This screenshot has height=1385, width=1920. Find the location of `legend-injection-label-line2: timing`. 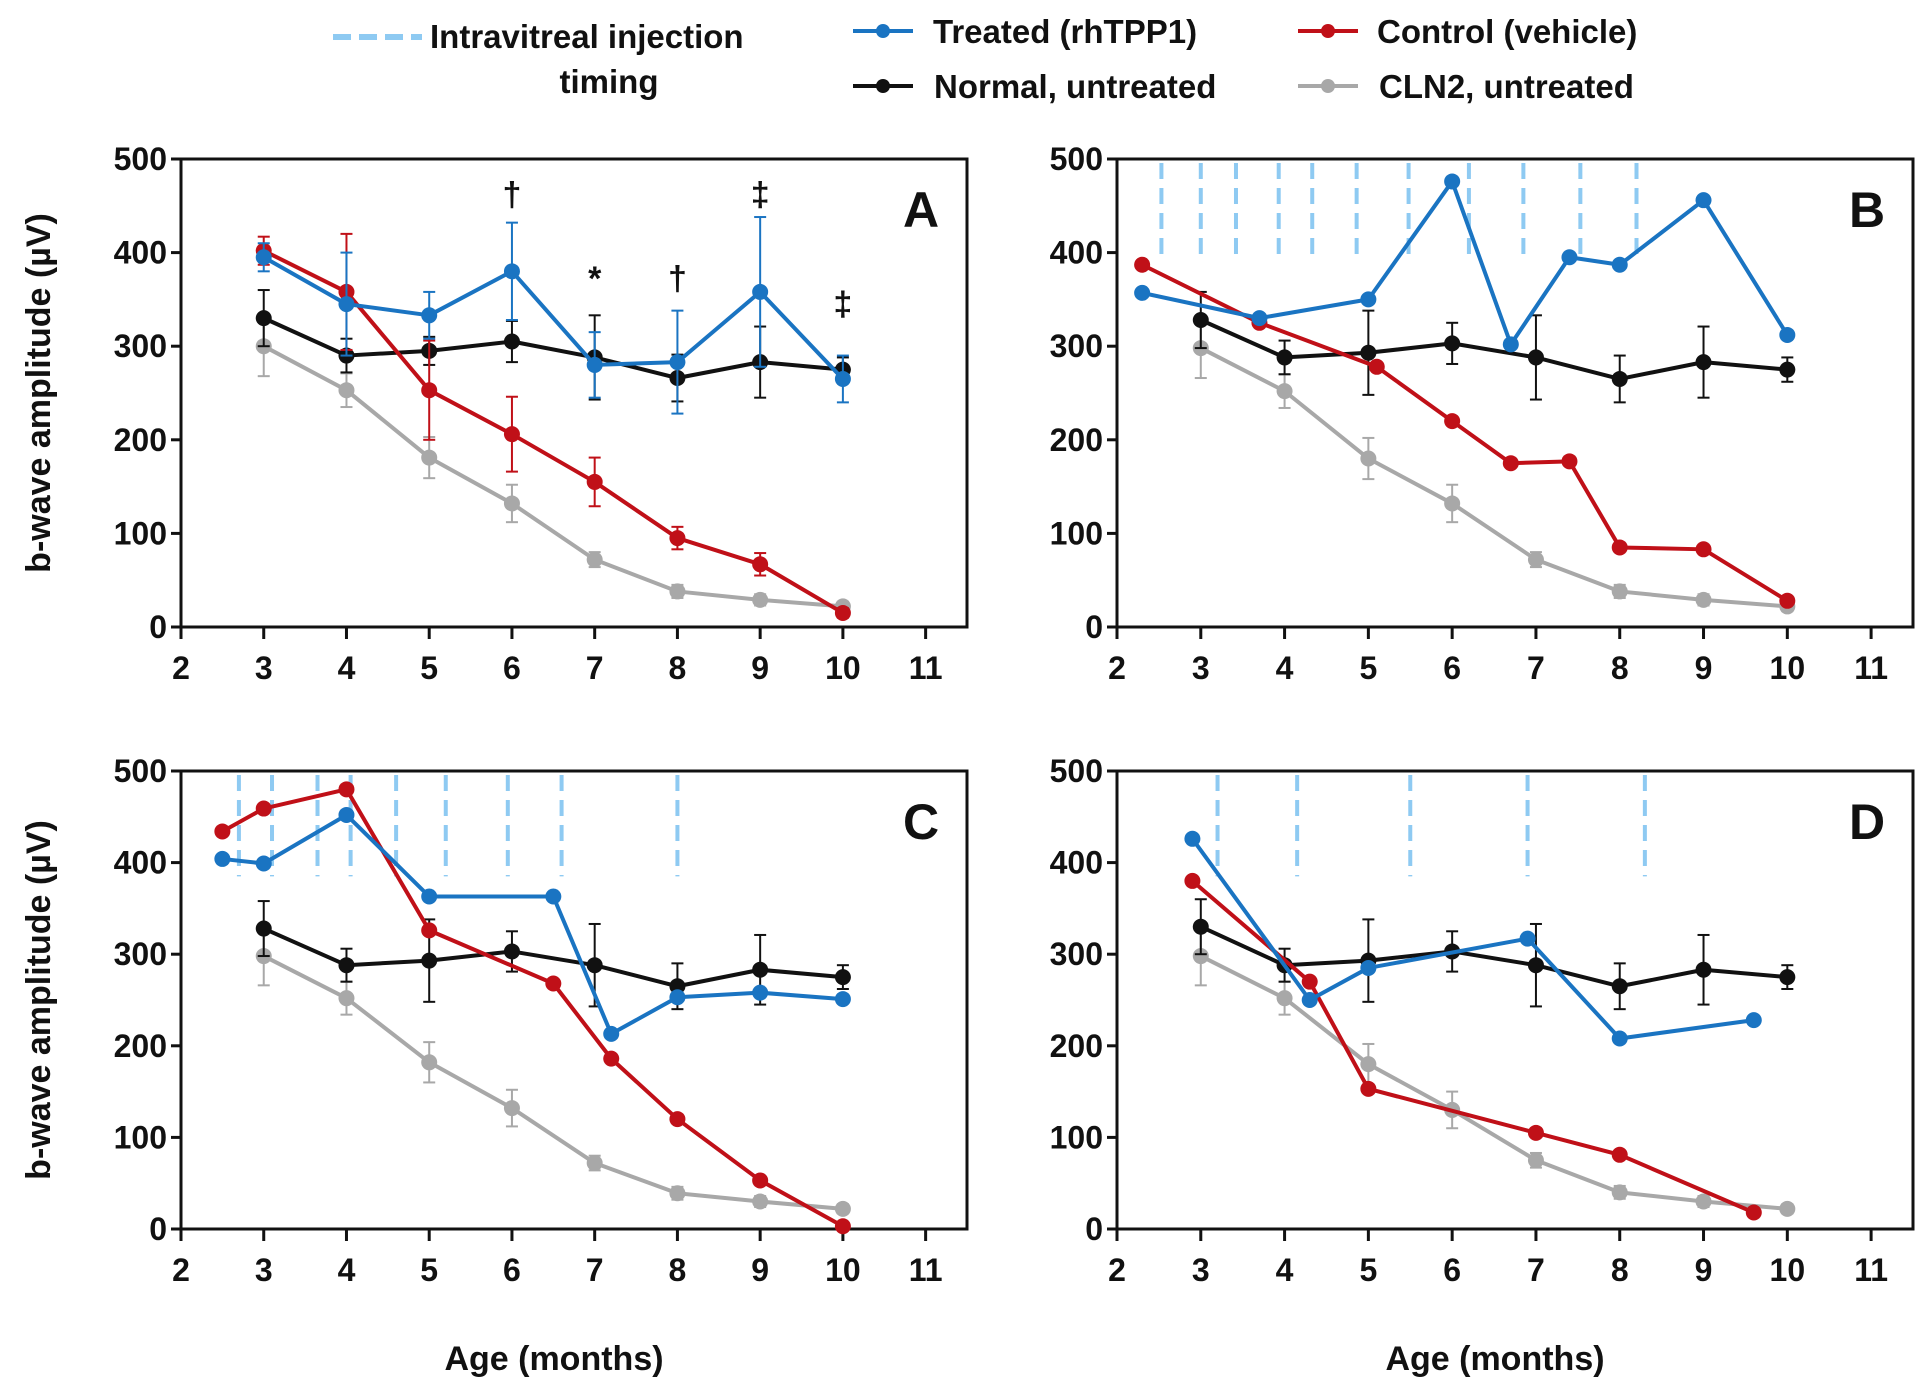

legend-injection-label-line2: timing is located at coordinates (609, 81).